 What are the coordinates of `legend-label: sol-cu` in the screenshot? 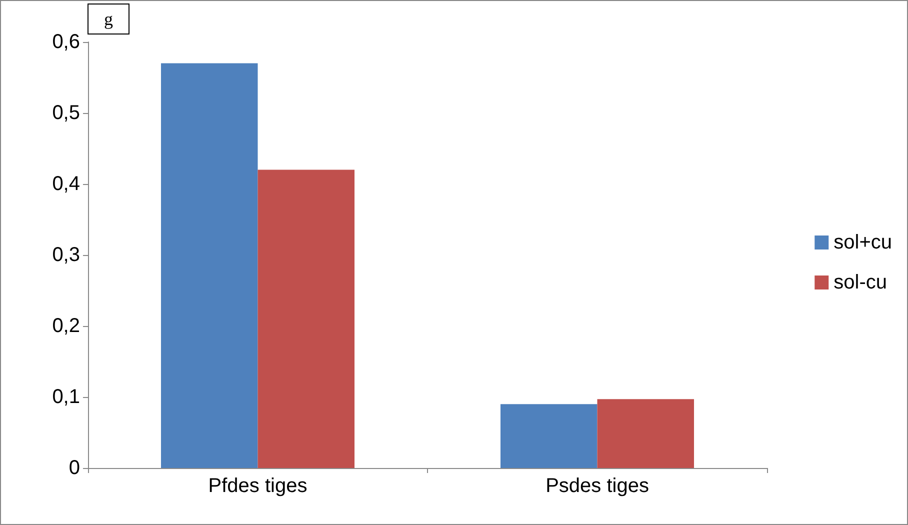 It's located at (860, 283).